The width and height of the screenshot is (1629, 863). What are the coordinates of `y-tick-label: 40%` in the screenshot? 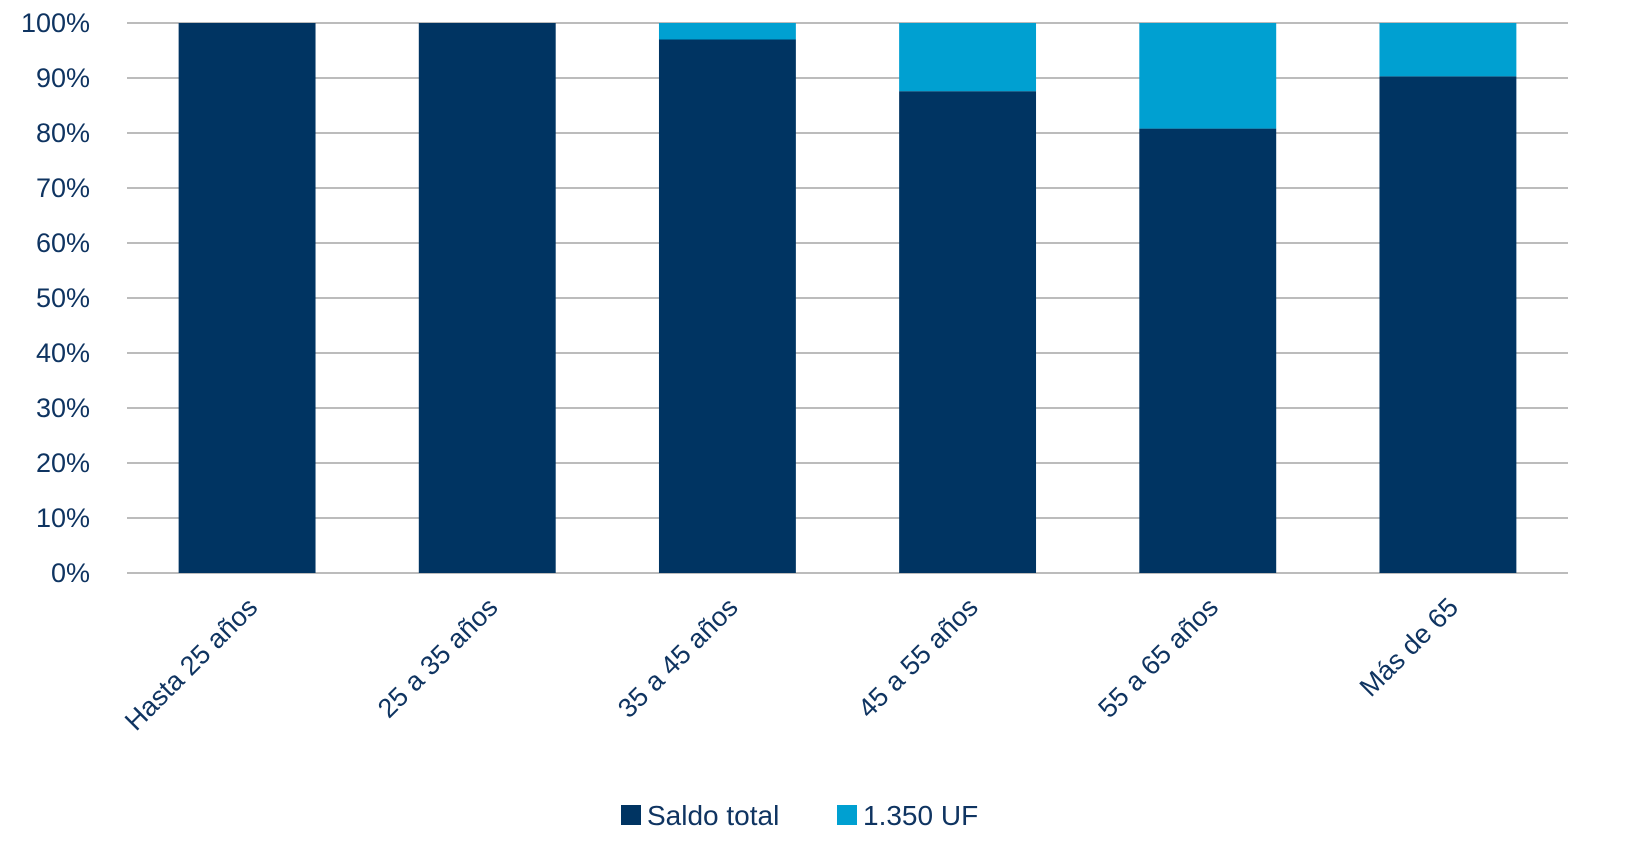 It's located at (63, 353).